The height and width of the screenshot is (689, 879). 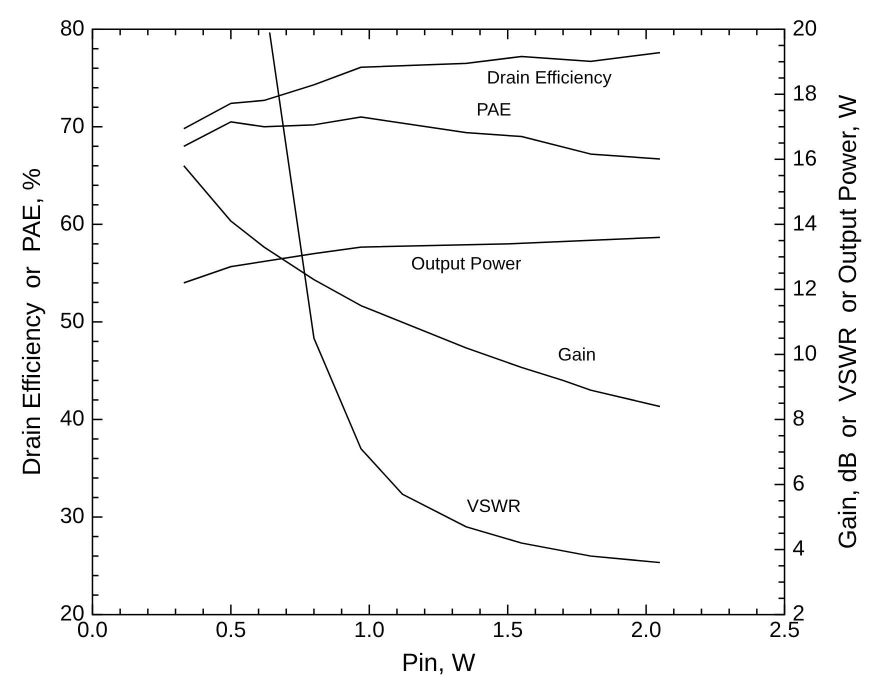 I want to click on y-tick-label: 60, so click(x=72, y=223).